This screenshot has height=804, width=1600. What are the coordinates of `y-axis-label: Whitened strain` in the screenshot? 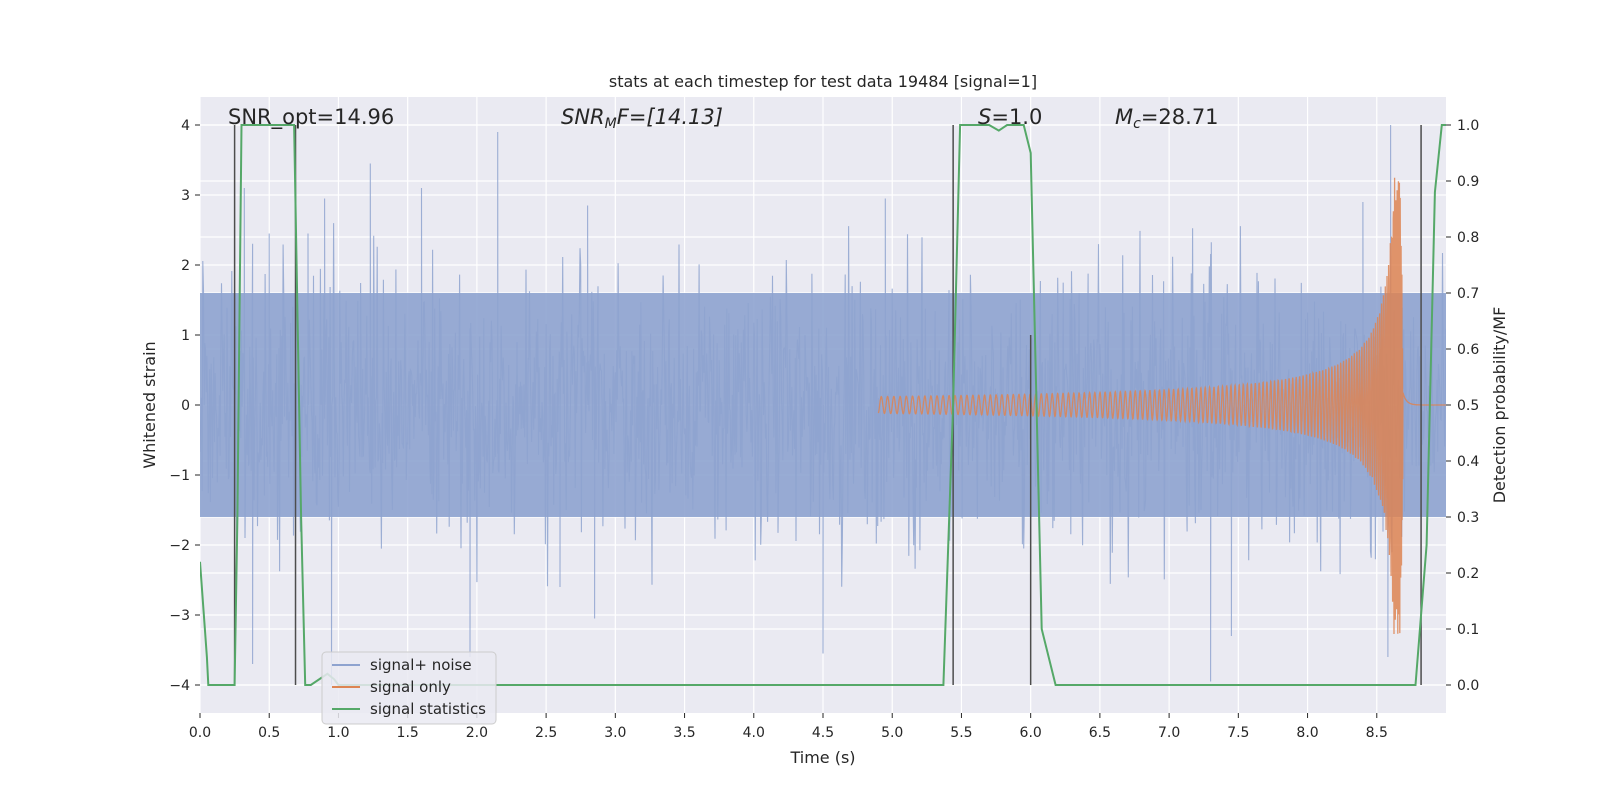 It's located at (149, 404).